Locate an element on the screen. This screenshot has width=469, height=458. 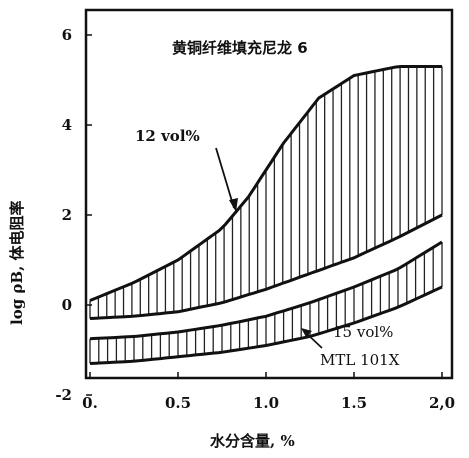
annotation-12vol: 12 vol% is located at coordinates (167, 136).